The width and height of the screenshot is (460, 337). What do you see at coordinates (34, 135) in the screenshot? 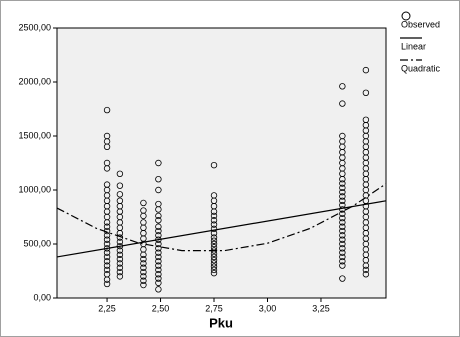
I see `y-tick-label: 1500,00` at bounding box center [34, 135].